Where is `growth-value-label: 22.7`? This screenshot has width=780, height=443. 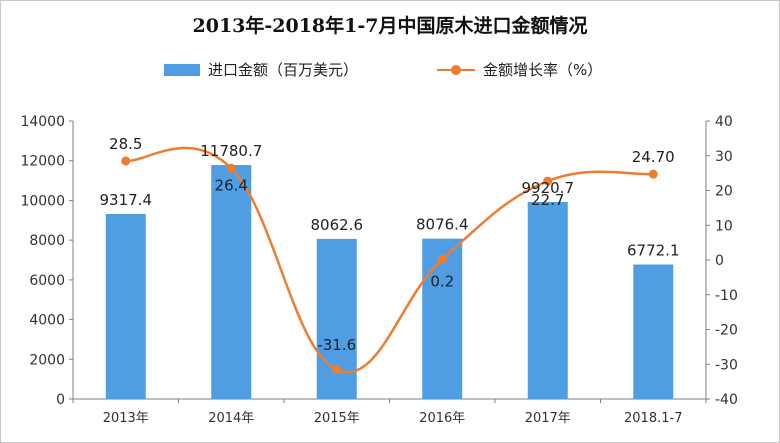 growth-value-label: 22.7 is located at coordinates (547, 200).